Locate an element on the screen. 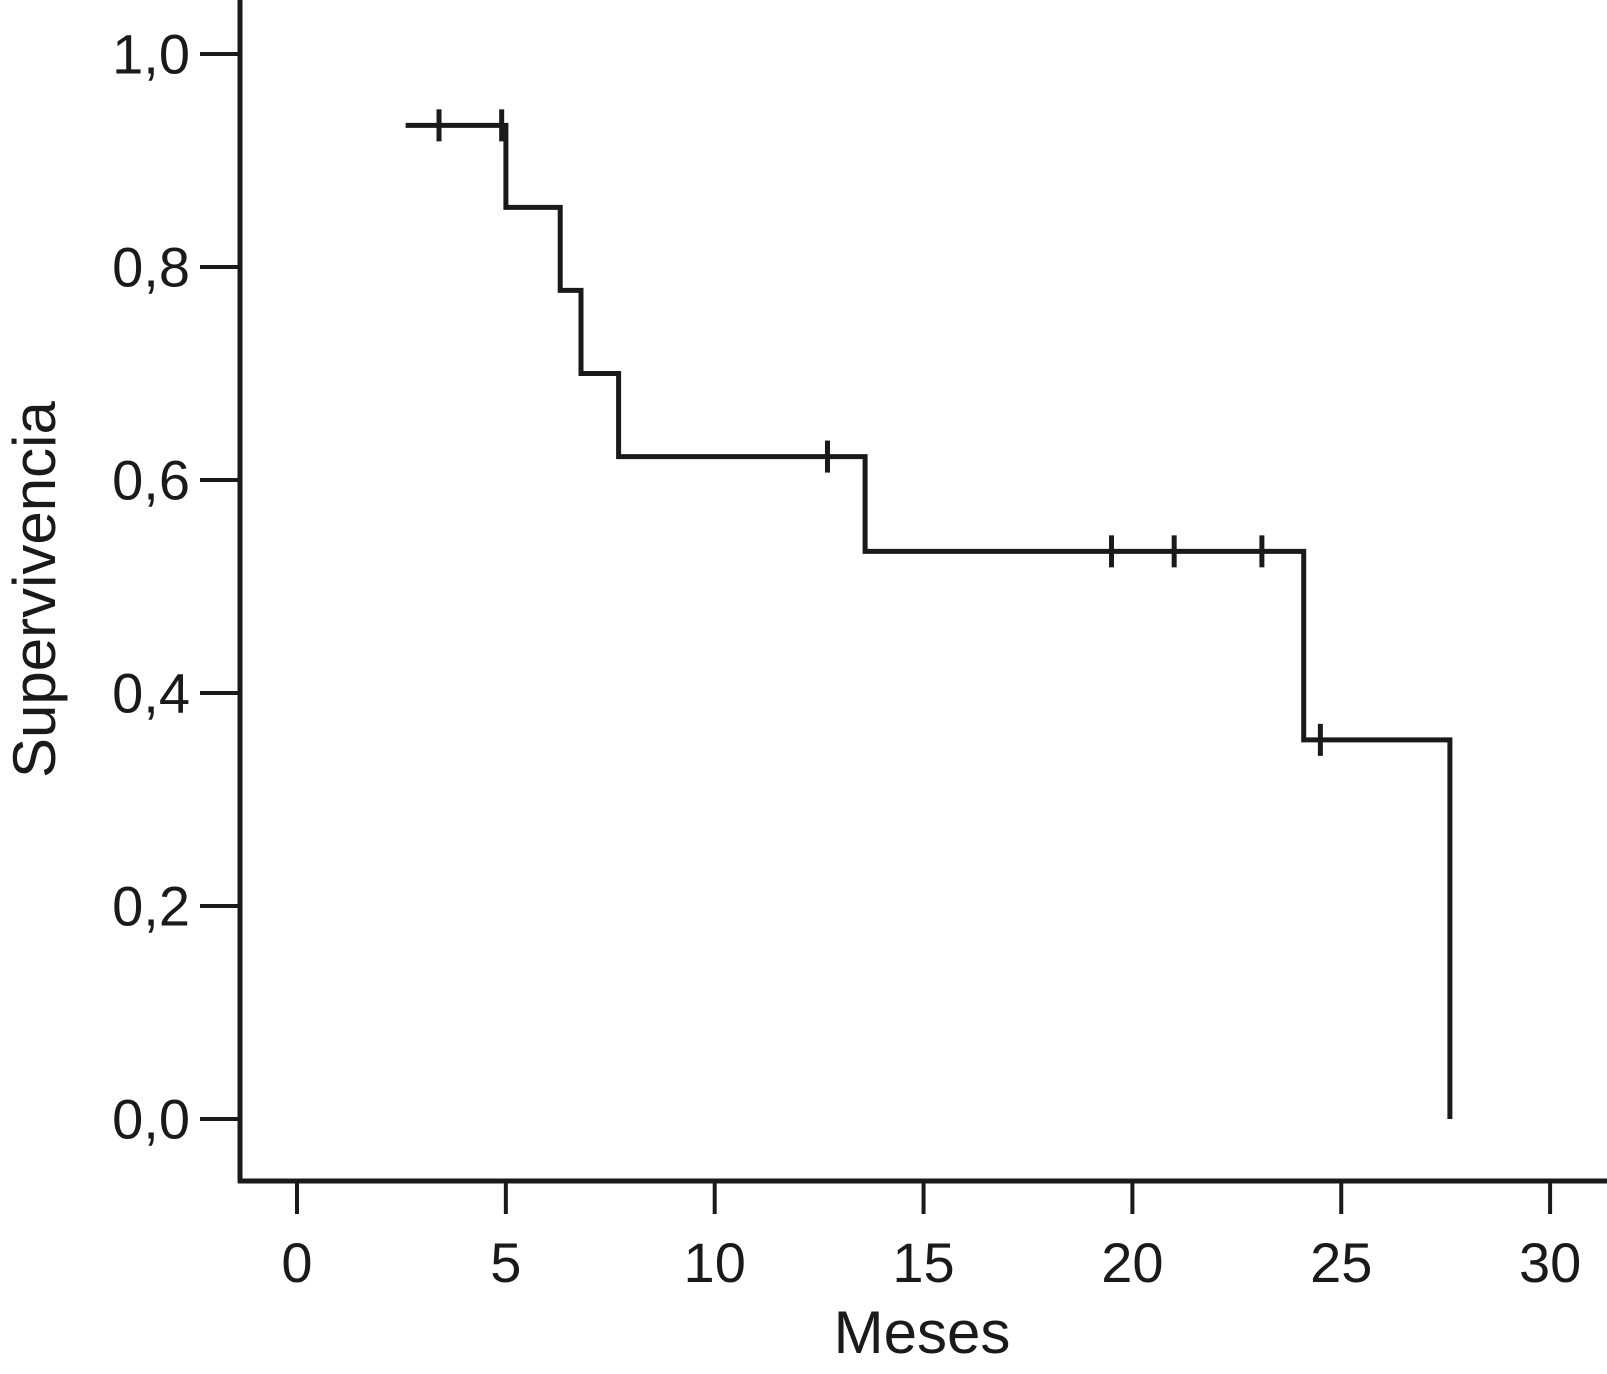  y-axis-ticks: 0,0 0,2 0,4 0,6 0,8 1,0 is located at coordinates (175, 587).